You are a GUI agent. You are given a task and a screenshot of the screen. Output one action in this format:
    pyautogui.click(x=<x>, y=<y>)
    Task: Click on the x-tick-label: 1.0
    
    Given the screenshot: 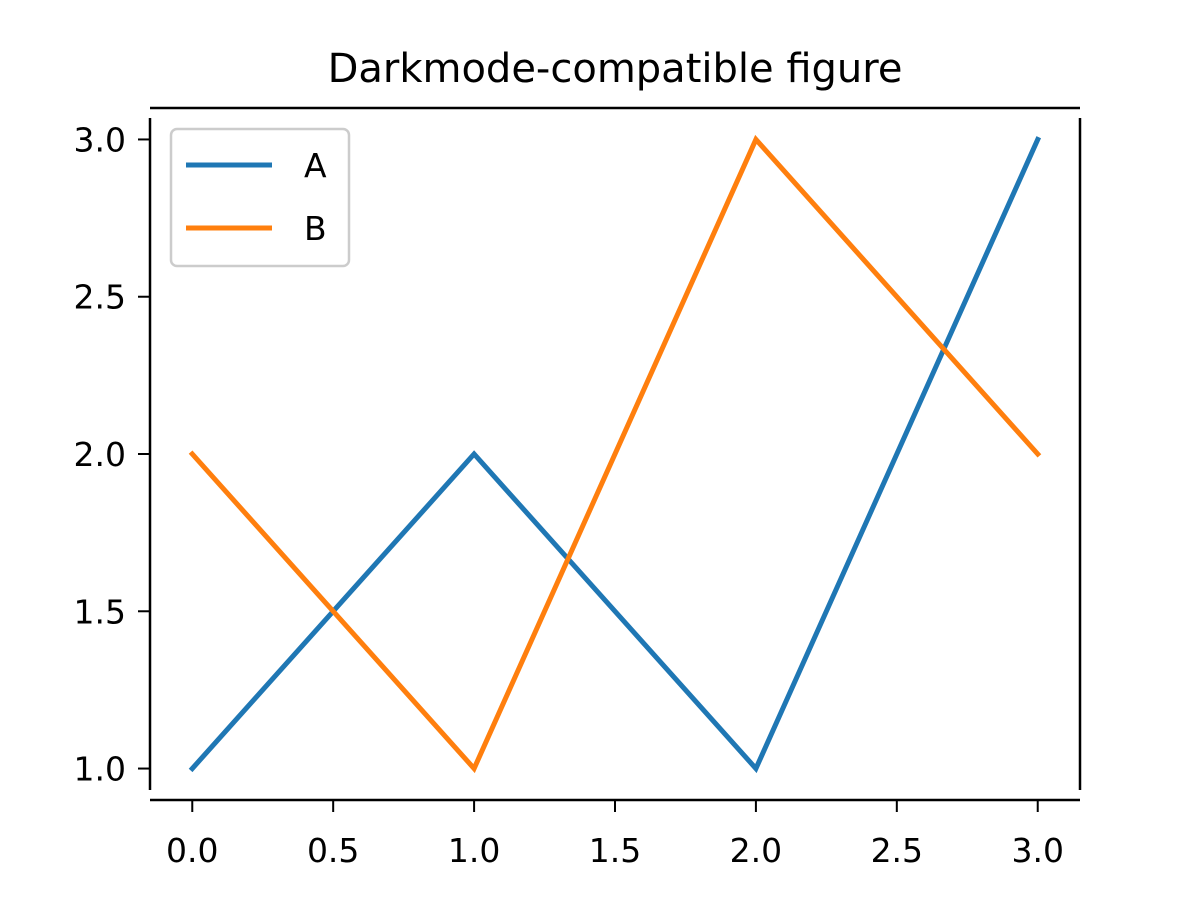 What is the action you would take?
    pyautogui.click(x=474, y=850)
    